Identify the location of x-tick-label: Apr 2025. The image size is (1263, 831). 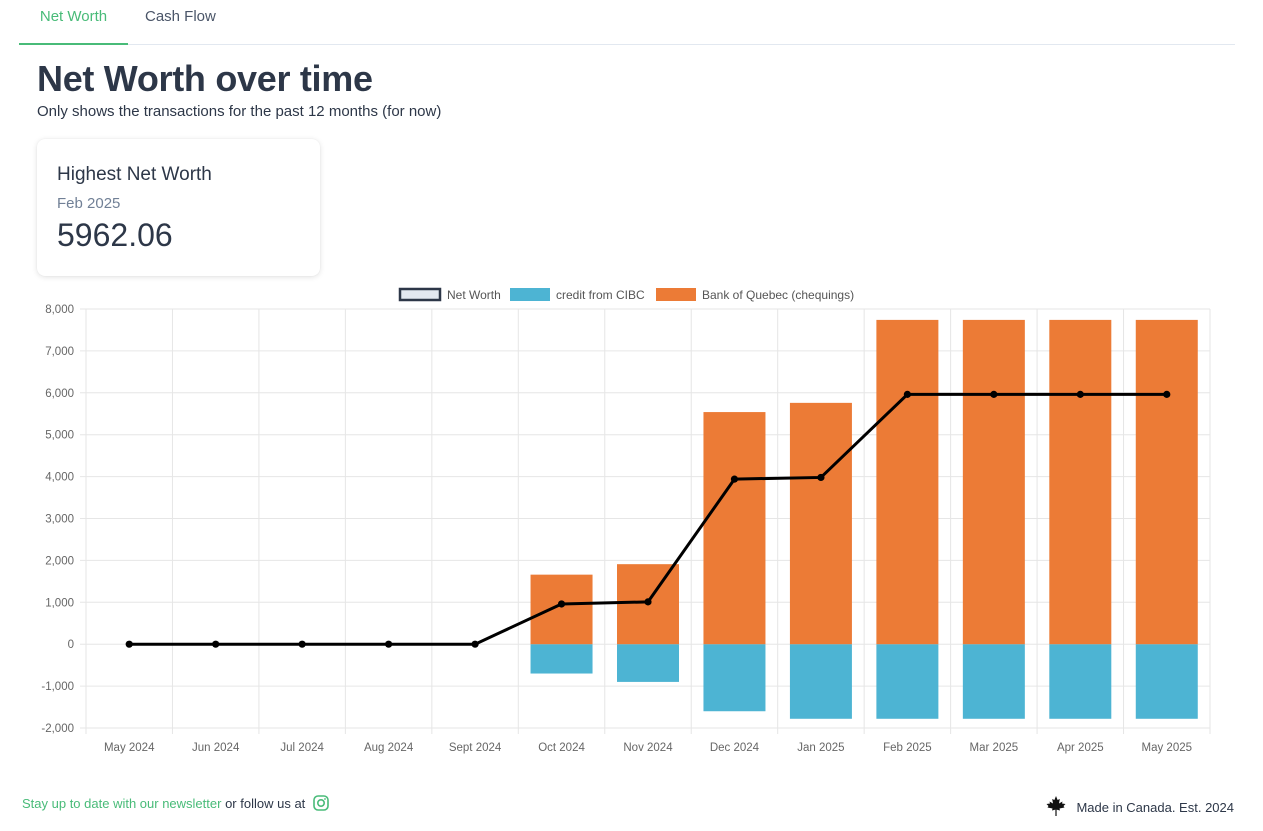
(1080, 748).